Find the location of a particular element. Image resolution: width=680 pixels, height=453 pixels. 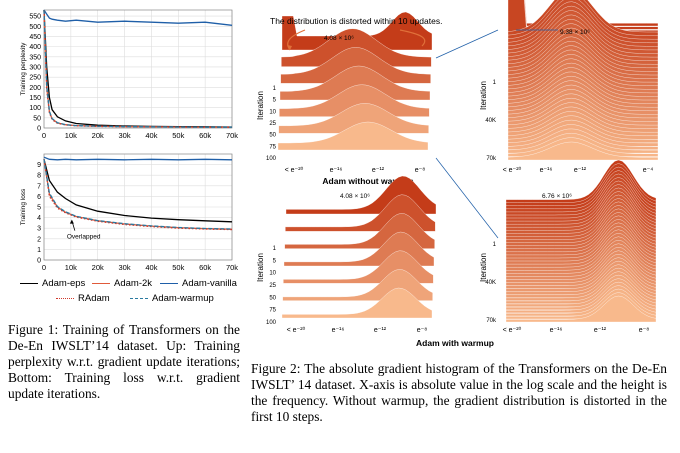

y-tick-label: 9 is located at coordinates (39, 165).